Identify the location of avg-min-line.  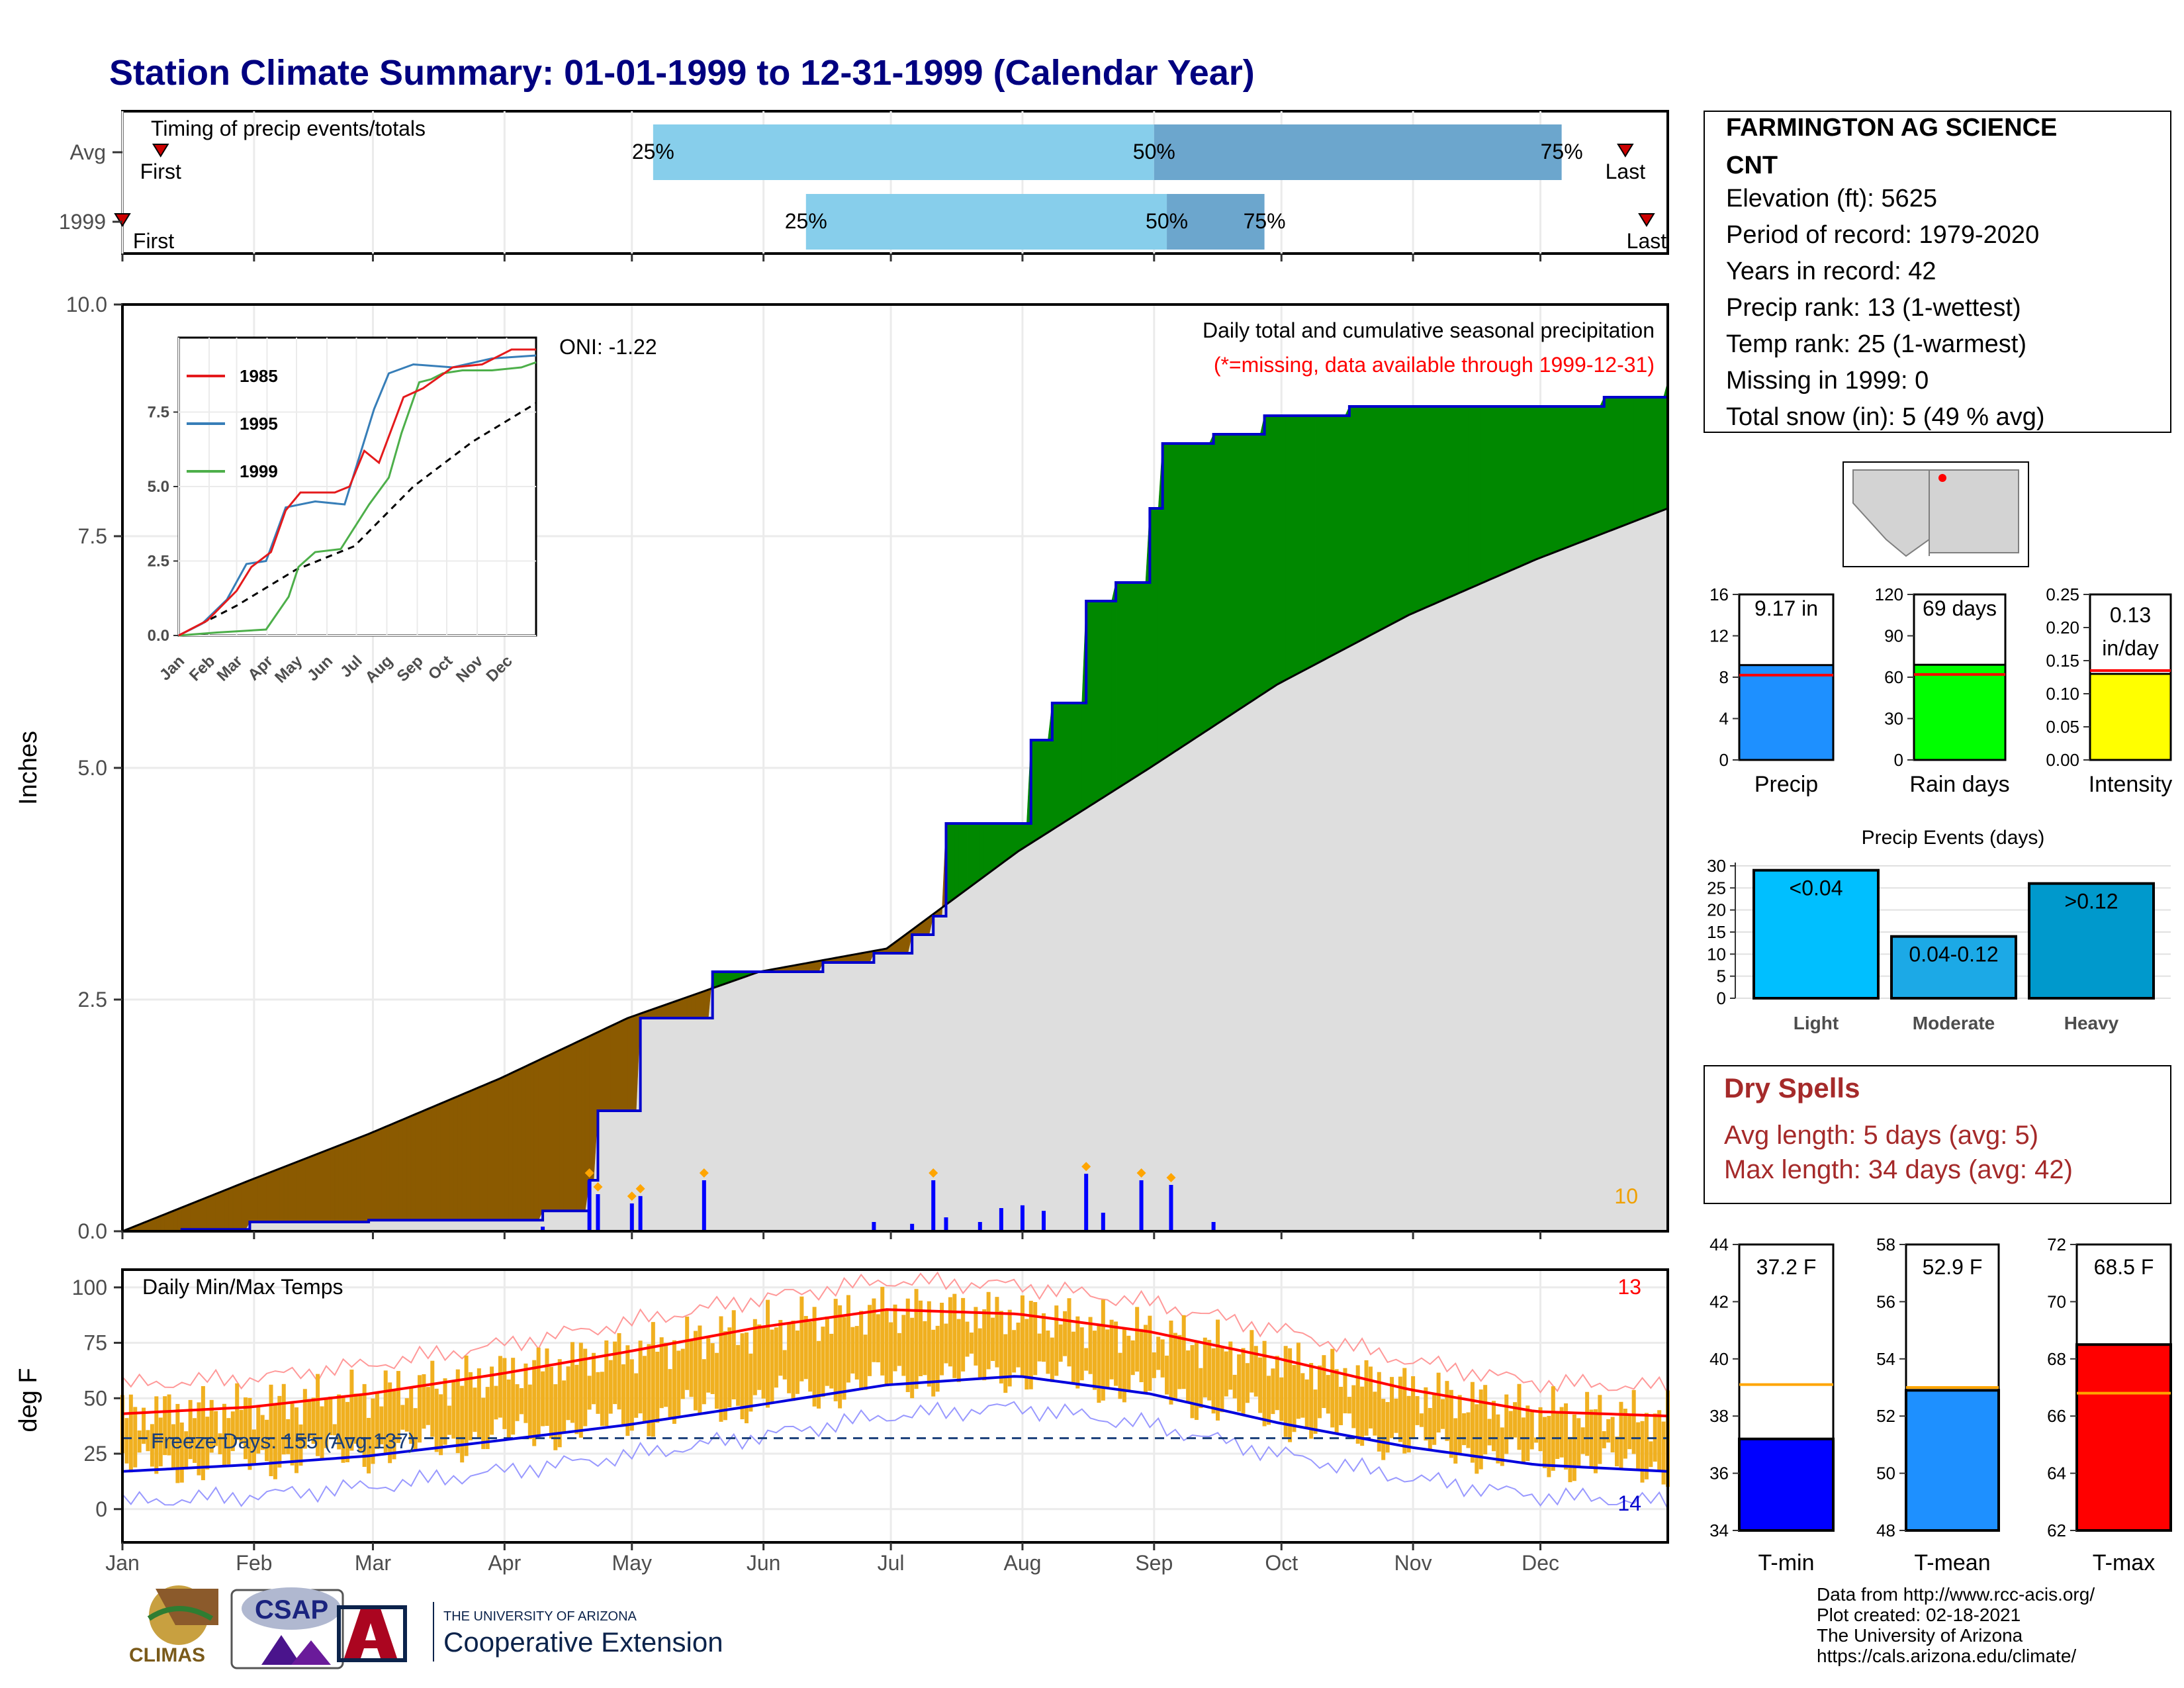
(895, 1424).